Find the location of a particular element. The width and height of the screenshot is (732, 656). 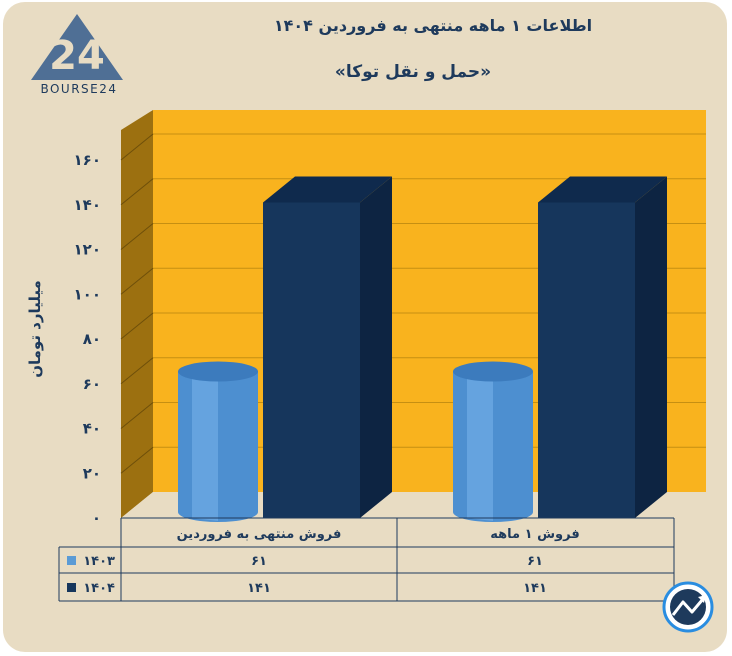

y-axis-ticks: ۰ ۲۰ ۴۰ ۶۰ ۸۰ ۱۰۰ ۱۲۰ ۱۴۰ ۱۶۰ is located at coordinates (87, 339).